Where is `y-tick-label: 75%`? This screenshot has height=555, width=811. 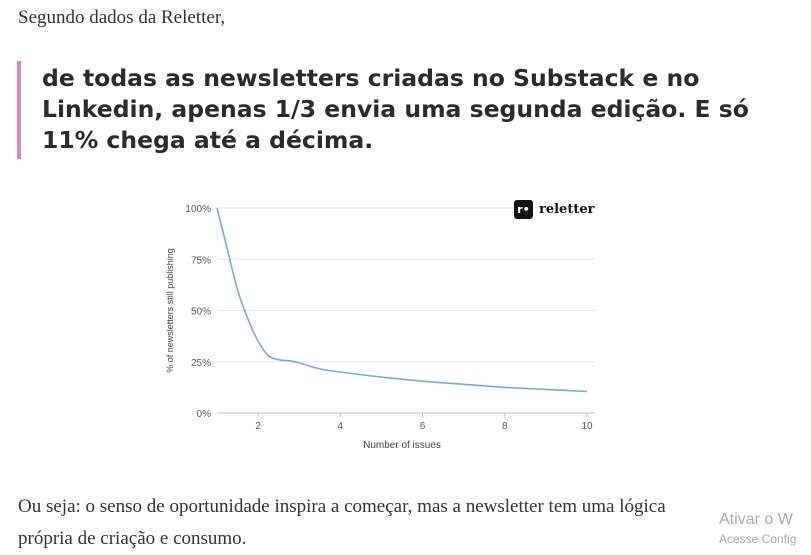
y-tick-label: 75% is located at coordinates (201, 260).